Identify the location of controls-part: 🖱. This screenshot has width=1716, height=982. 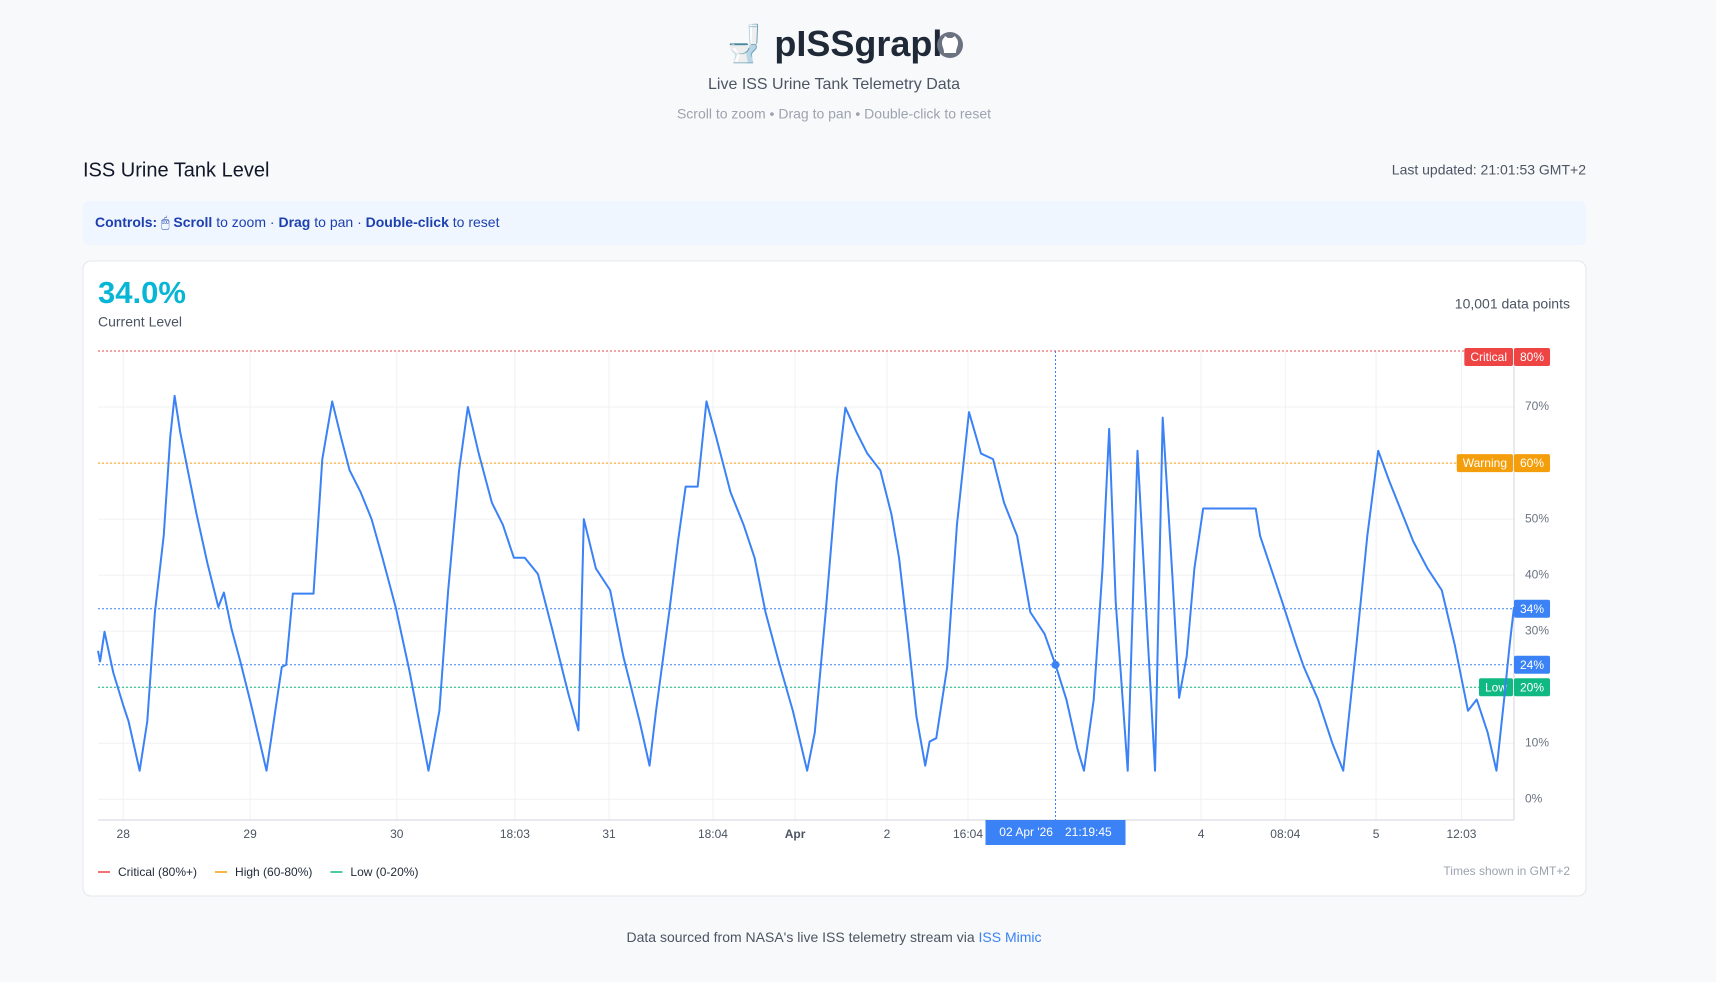
(165, 222).